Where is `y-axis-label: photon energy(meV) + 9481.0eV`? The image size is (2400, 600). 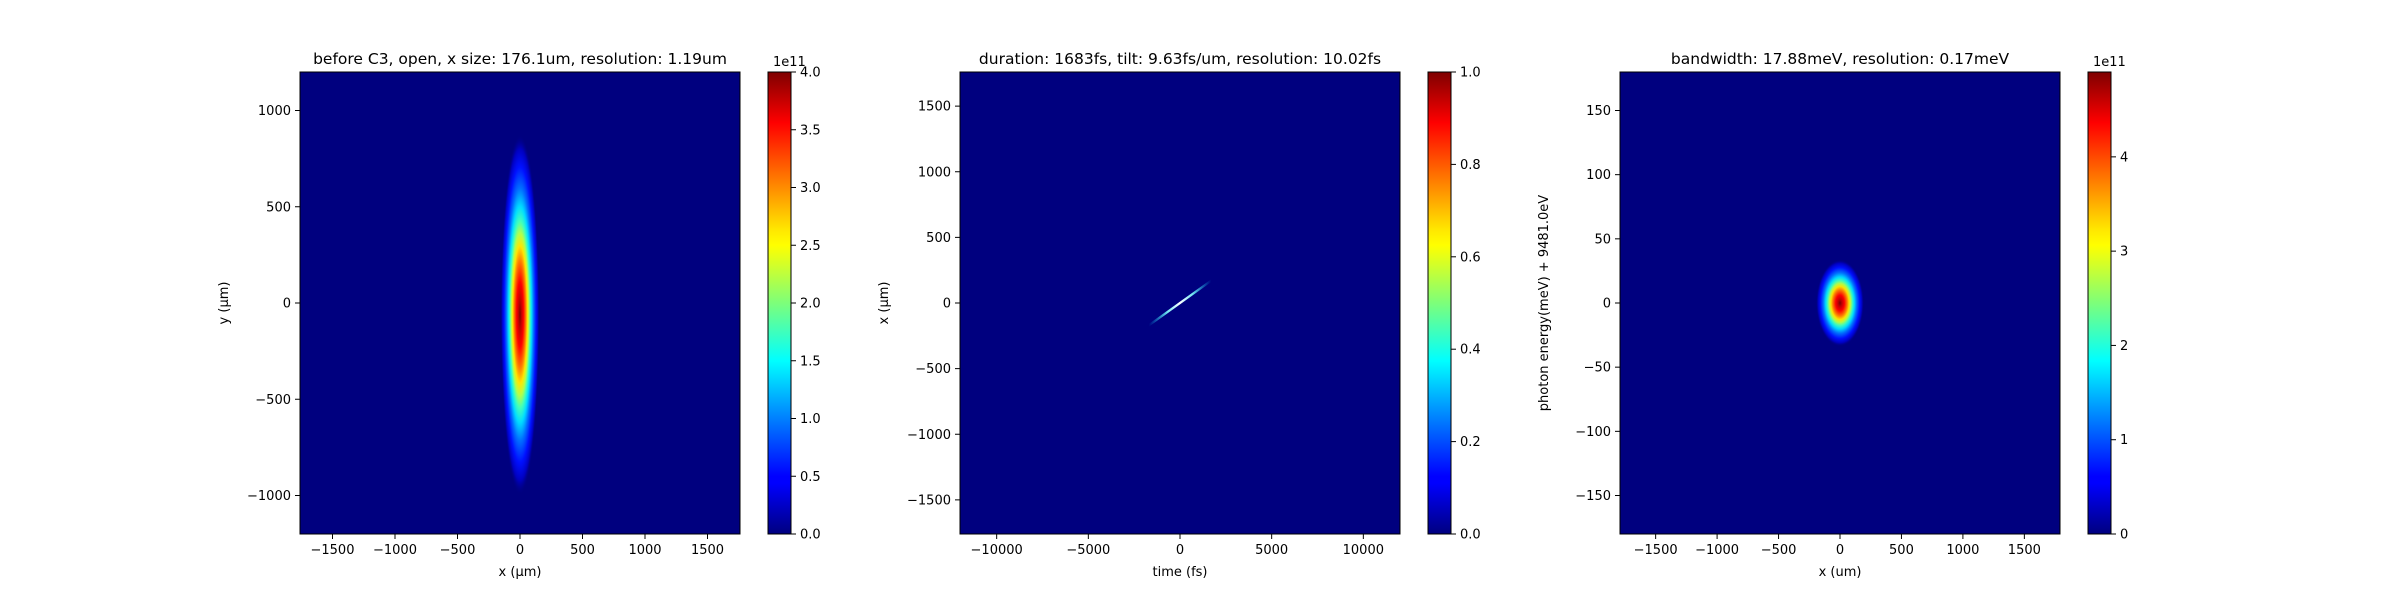 y-axis-label: photon energy(meV) + 9481.0eV is located at coordinates (1544, 303).